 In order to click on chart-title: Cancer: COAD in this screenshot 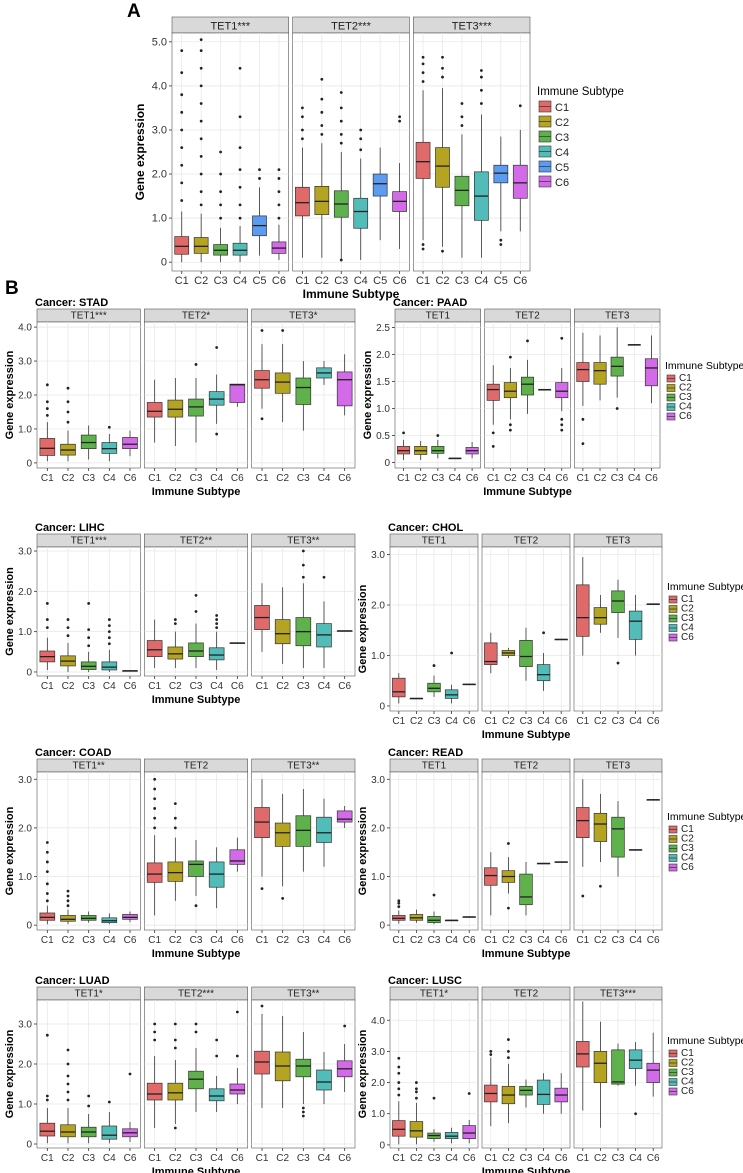, I will do `click(73, 753)`.